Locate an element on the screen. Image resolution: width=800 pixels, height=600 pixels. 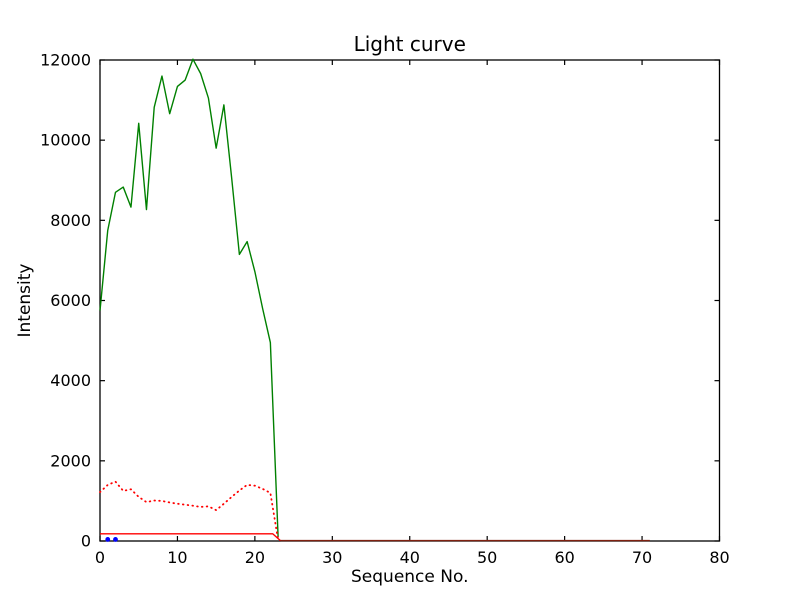
x-tick-label: 80 is located at coordinates (719, 557).